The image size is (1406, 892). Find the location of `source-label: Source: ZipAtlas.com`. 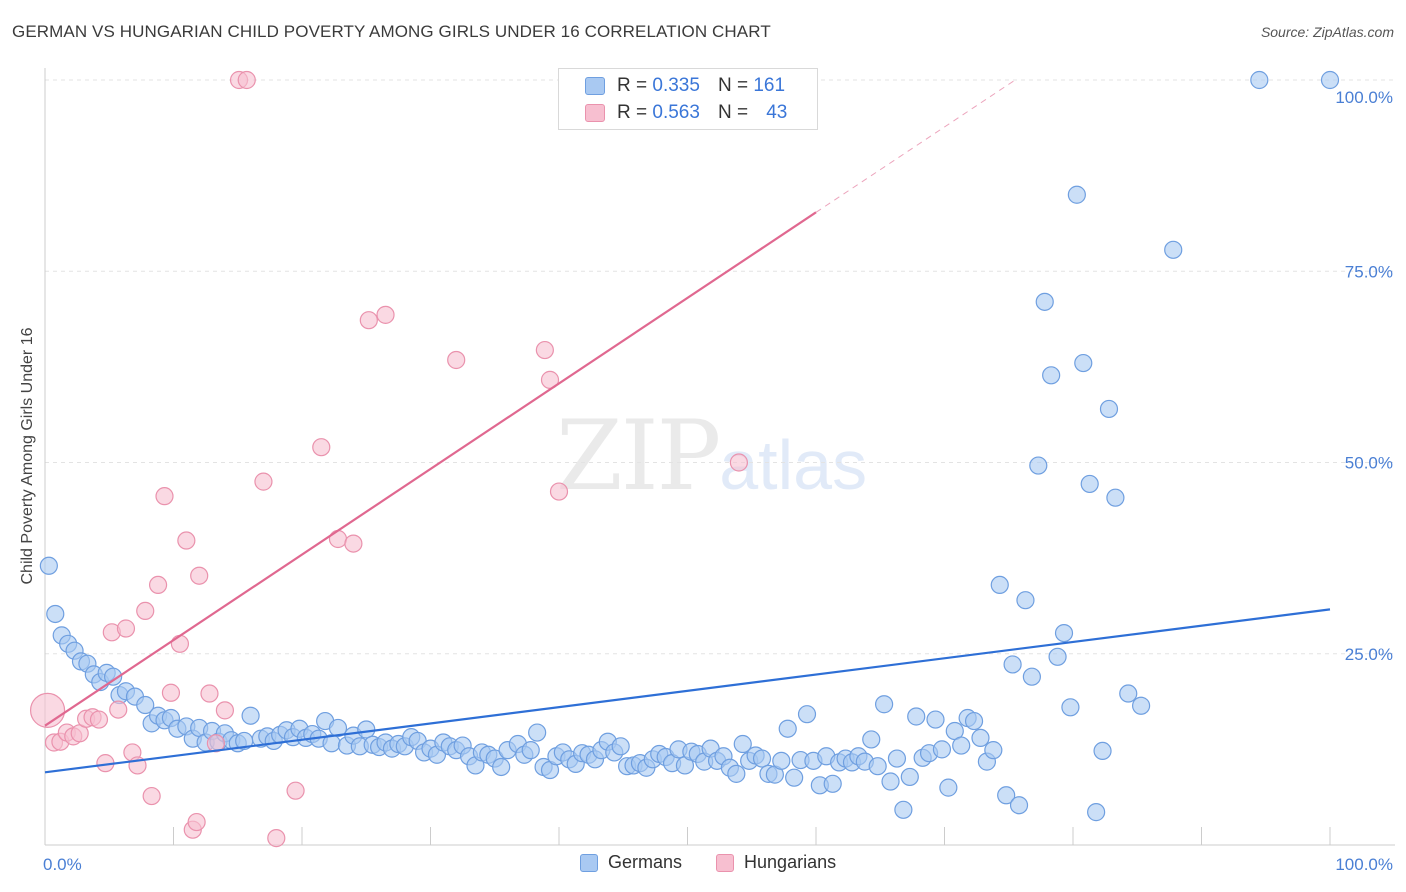

source-label: Source: ZipAtlas.com is located at coordinates (1327, 32).